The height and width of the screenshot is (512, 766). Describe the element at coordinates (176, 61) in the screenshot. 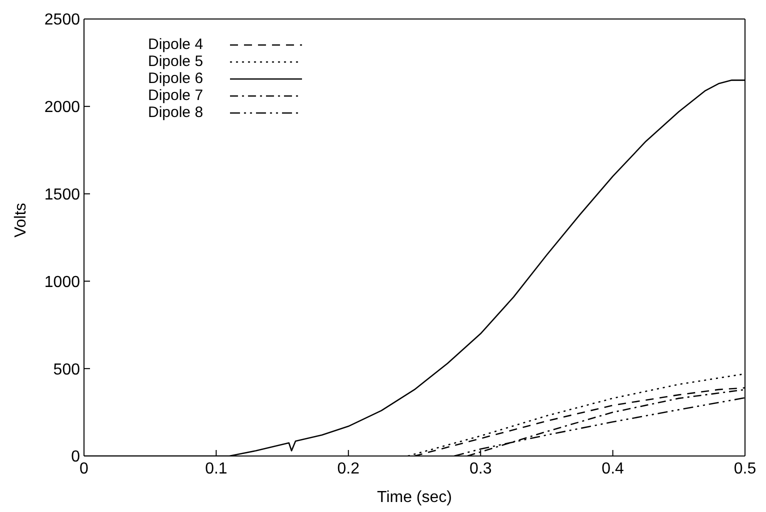

I see `legend-label: Dipole 5` at that location.